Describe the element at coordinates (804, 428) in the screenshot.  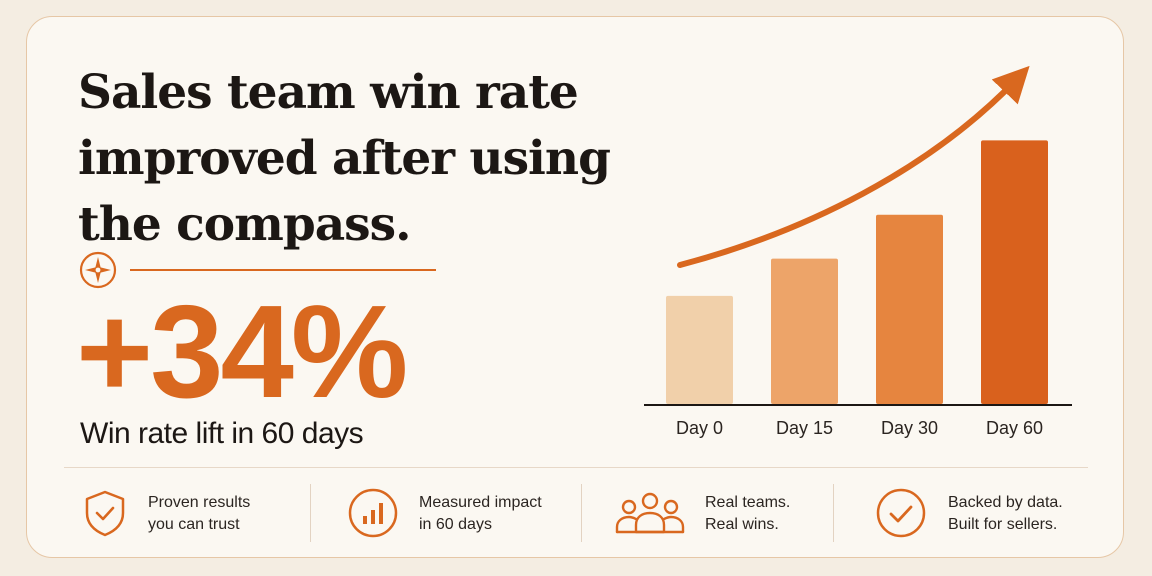
I see `x-tick-label: Day 15` at that location.